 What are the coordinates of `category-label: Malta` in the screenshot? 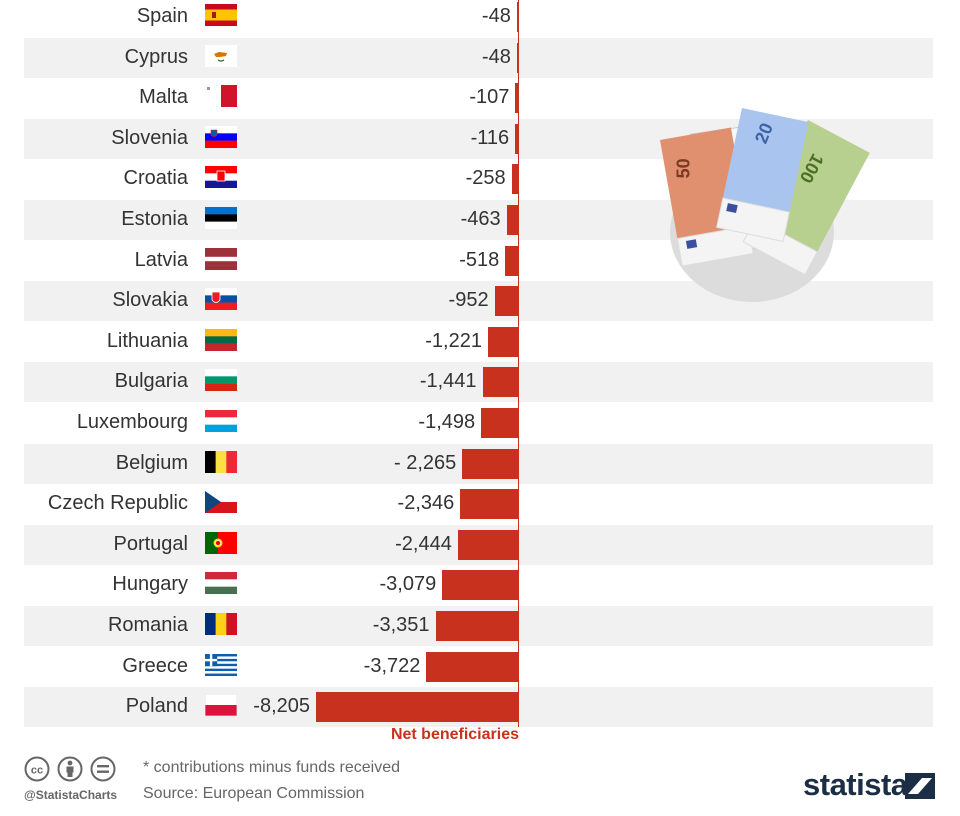 It's located at (163, 97).